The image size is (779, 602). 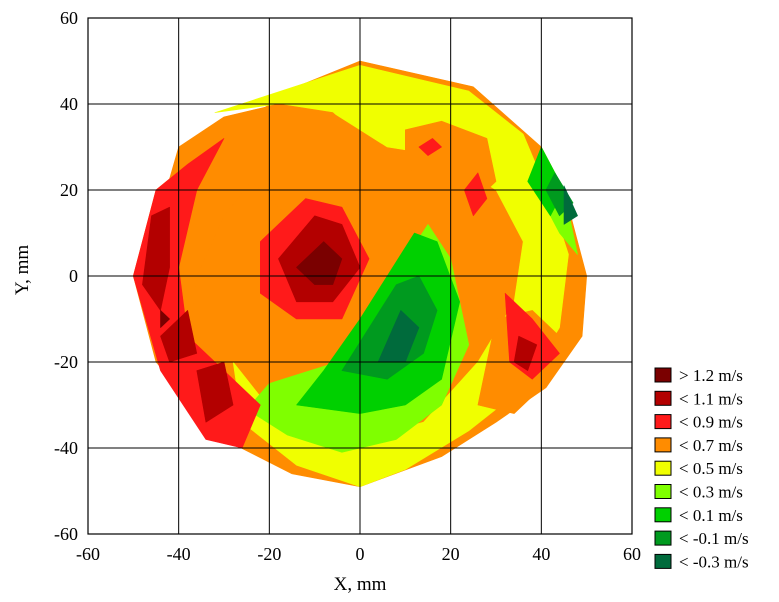 What do you see at coordinates (711, 375) in the screenshot?
I see `legend-label: > 1.2 m/s` at bounding box center [711, 375].